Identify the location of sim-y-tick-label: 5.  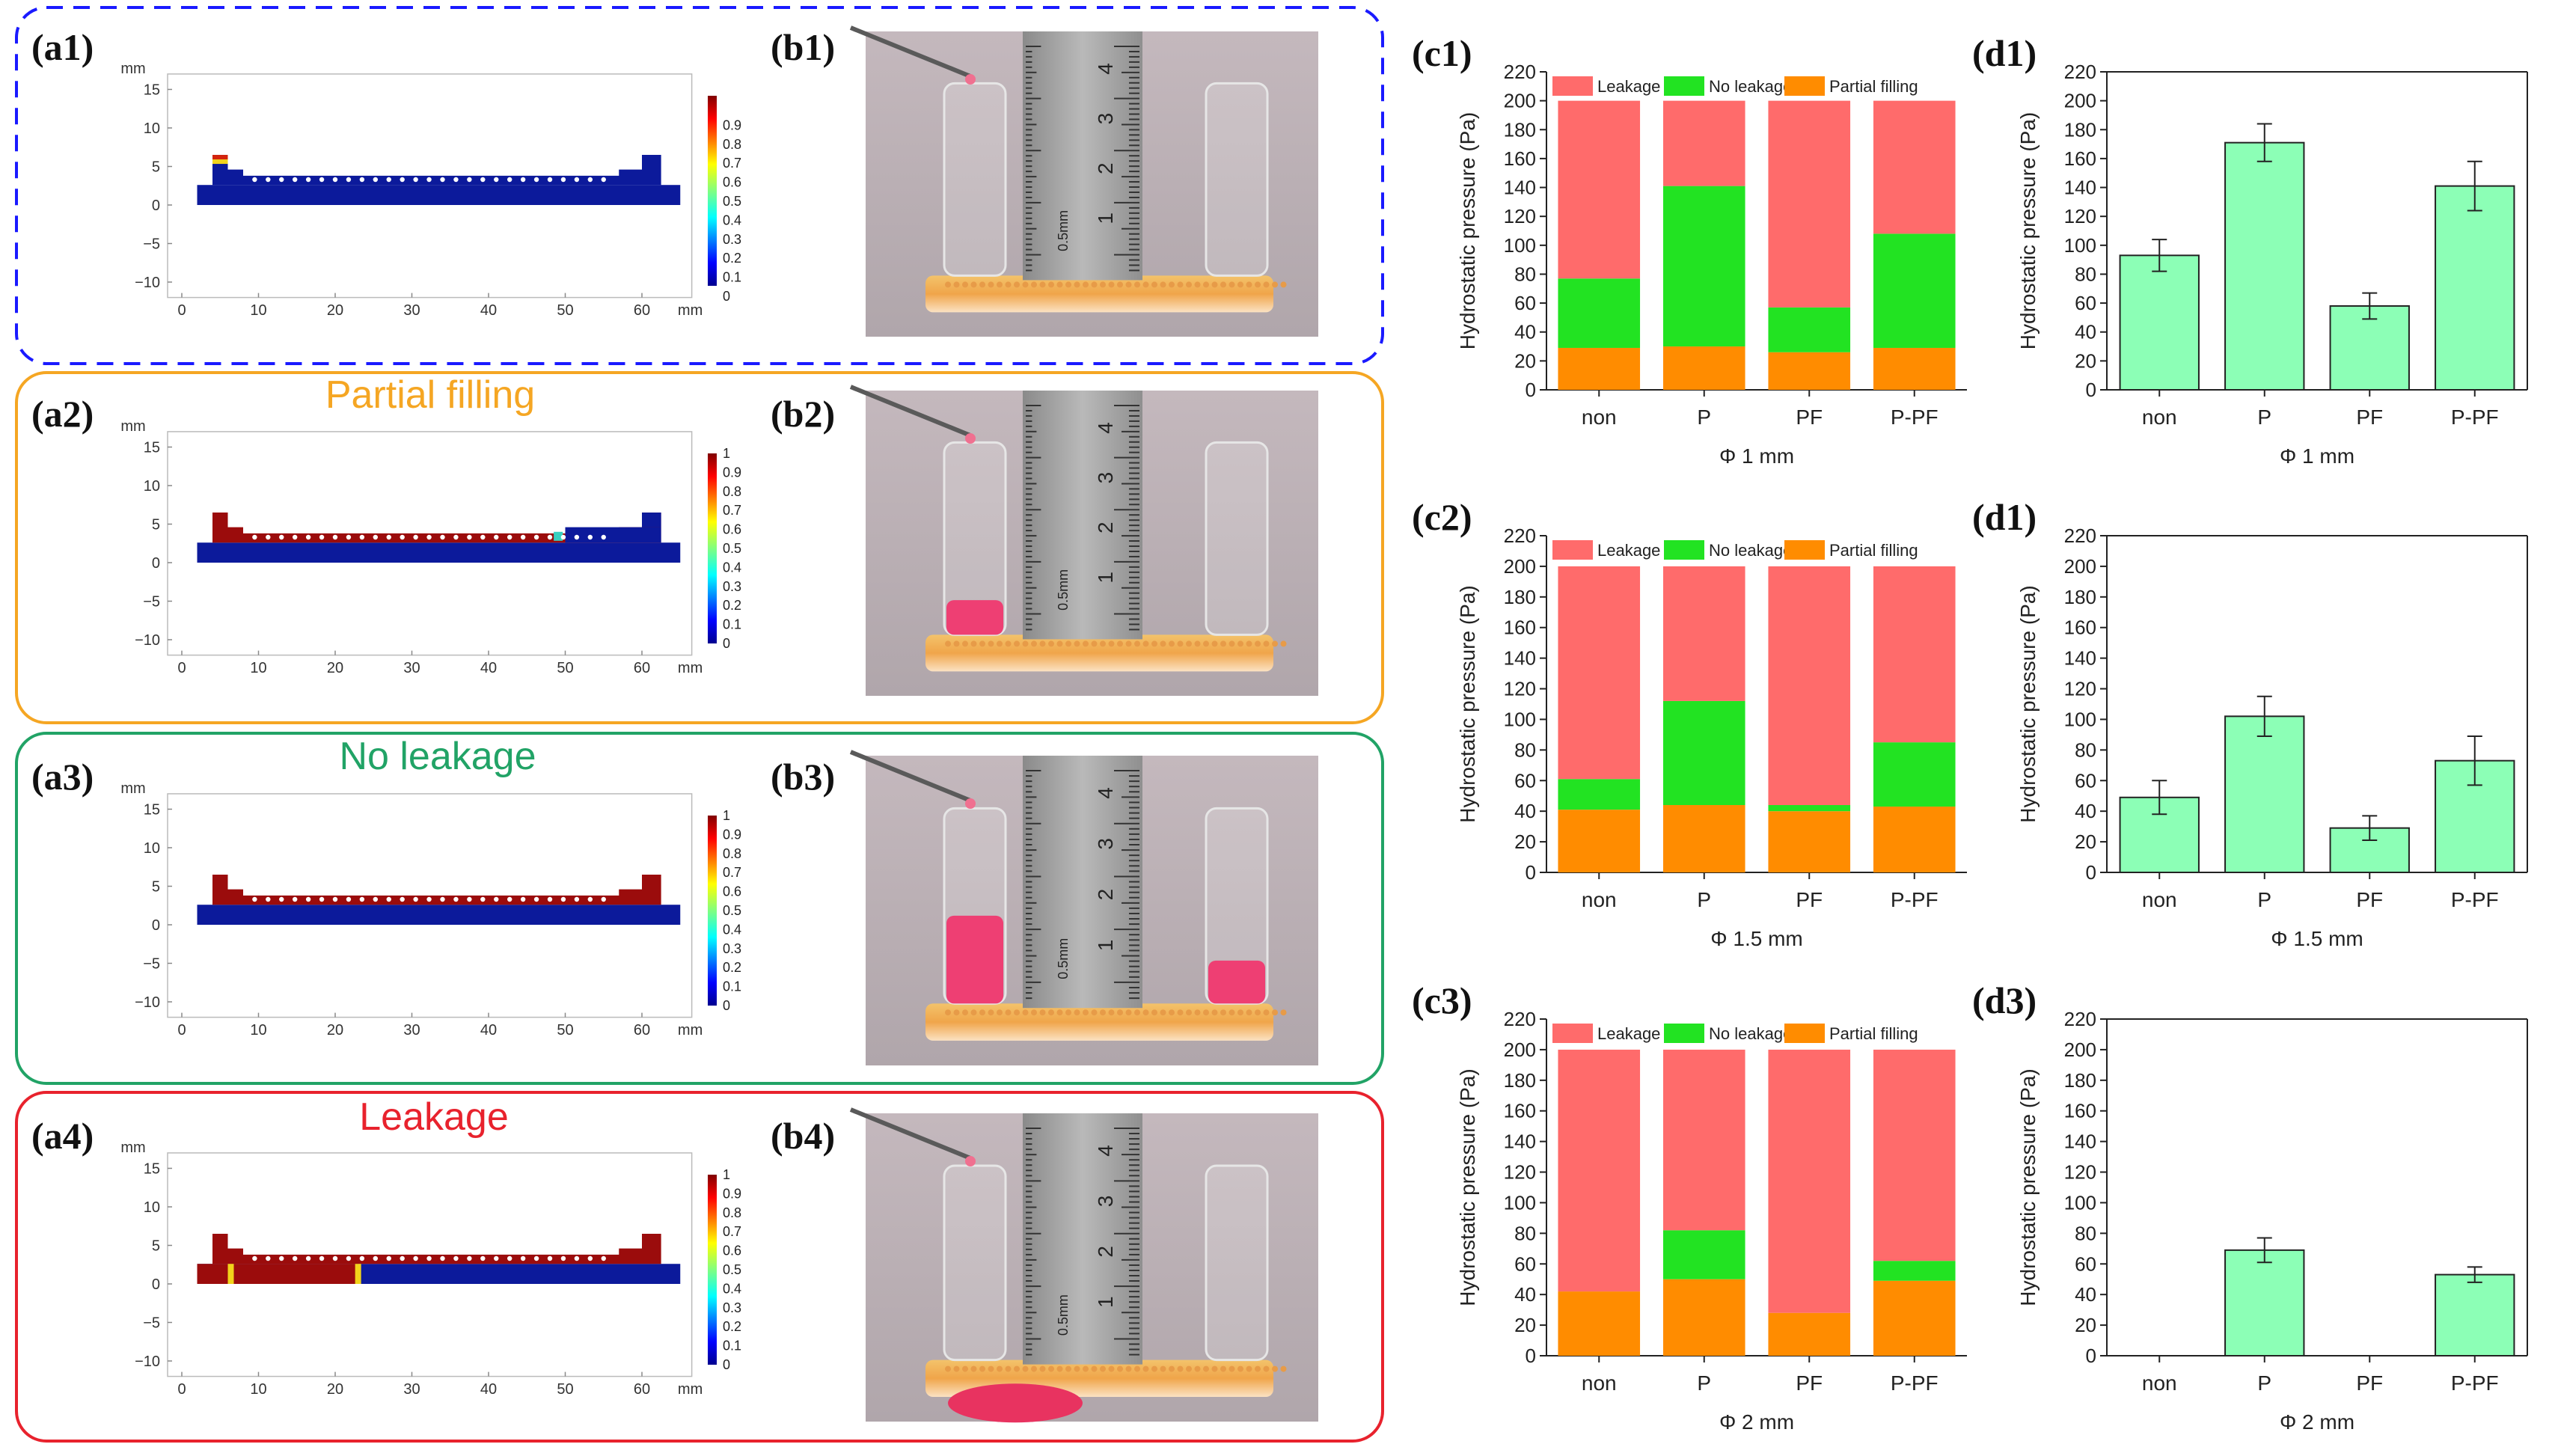
(156, 167).